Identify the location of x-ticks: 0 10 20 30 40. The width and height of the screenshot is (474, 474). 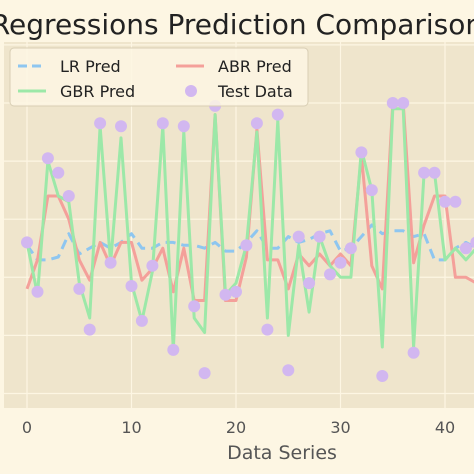
(238, 427).